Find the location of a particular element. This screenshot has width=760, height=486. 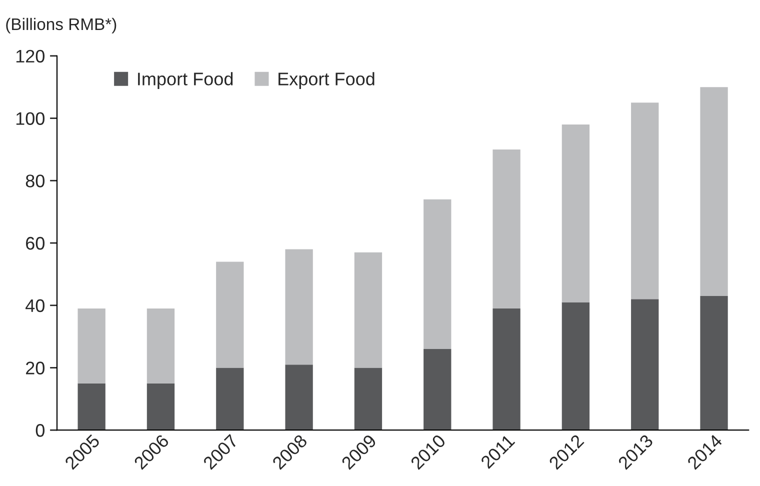

y-tick-label: 60 is located at coordinates (35, 243).